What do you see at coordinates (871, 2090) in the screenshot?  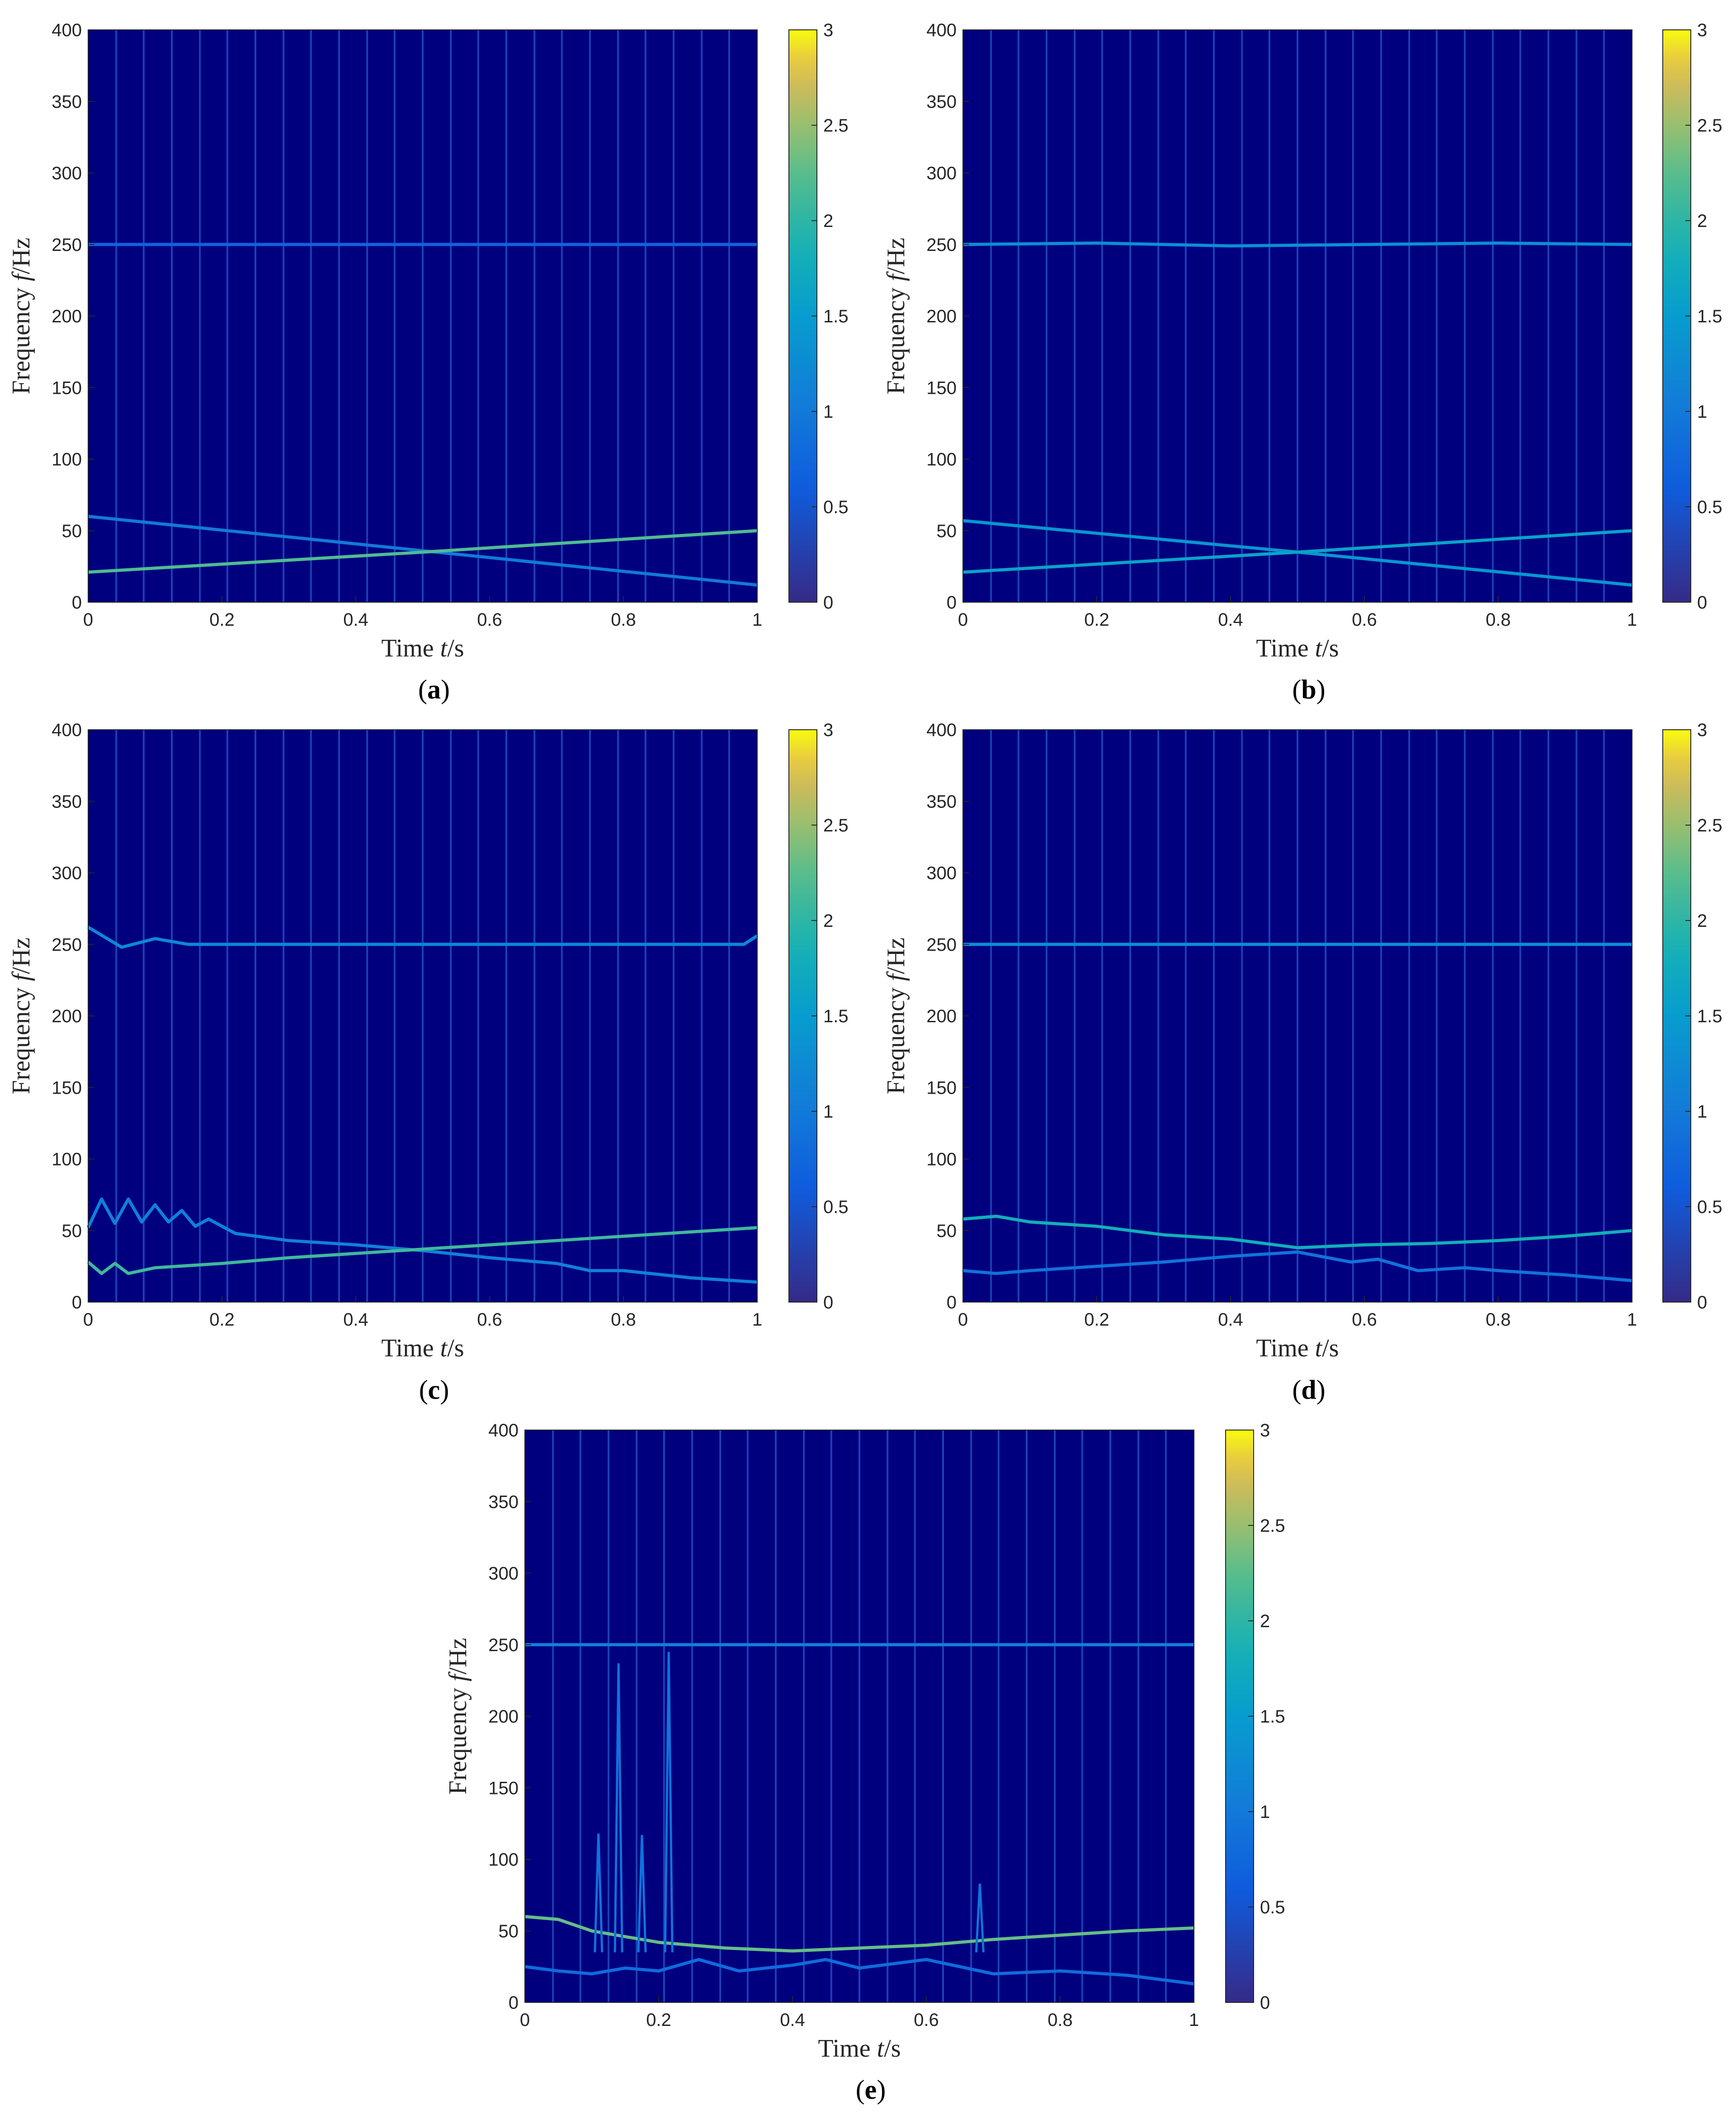 I see `panel-label: (e)` at bounding box center [871, 2090].